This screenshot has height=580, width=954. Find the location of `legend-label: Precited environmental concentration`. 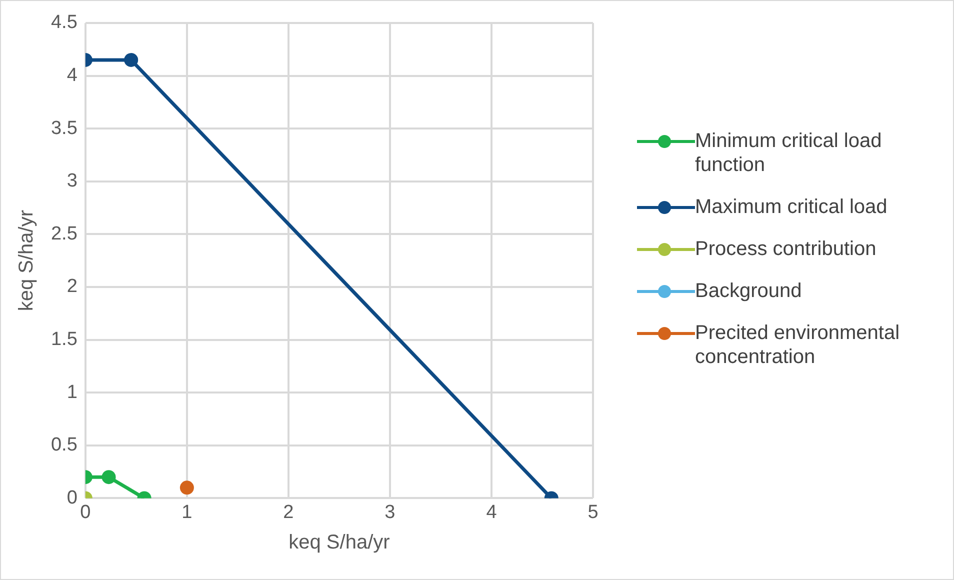

legend-label: Precited environmental concentration is located at coordinates (798, 345).